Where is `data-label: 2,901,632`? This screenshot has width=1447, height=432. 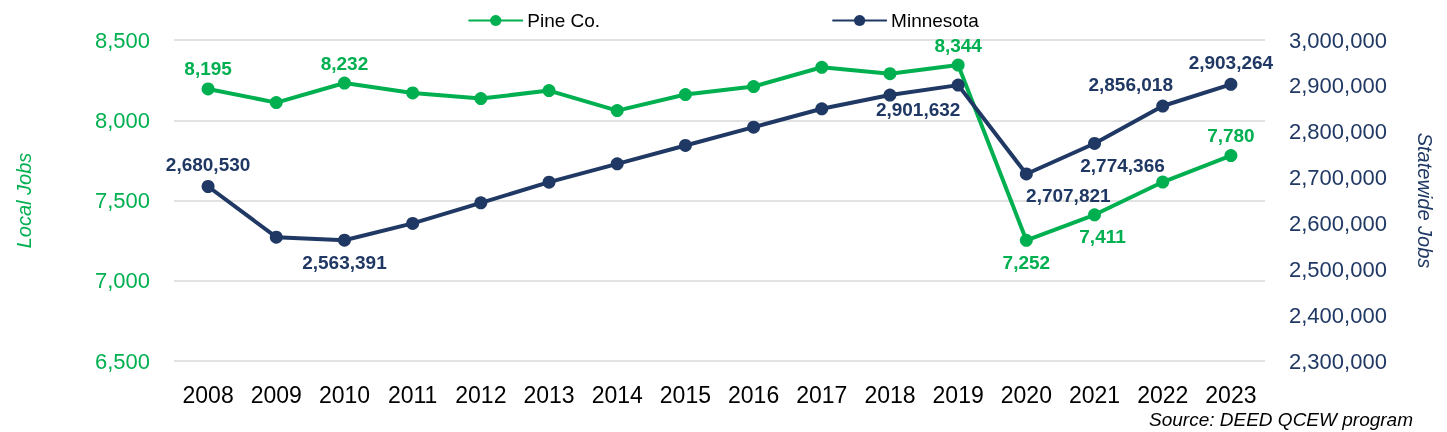
data-label: 2,901,632 is located at coordinates (918, 109).